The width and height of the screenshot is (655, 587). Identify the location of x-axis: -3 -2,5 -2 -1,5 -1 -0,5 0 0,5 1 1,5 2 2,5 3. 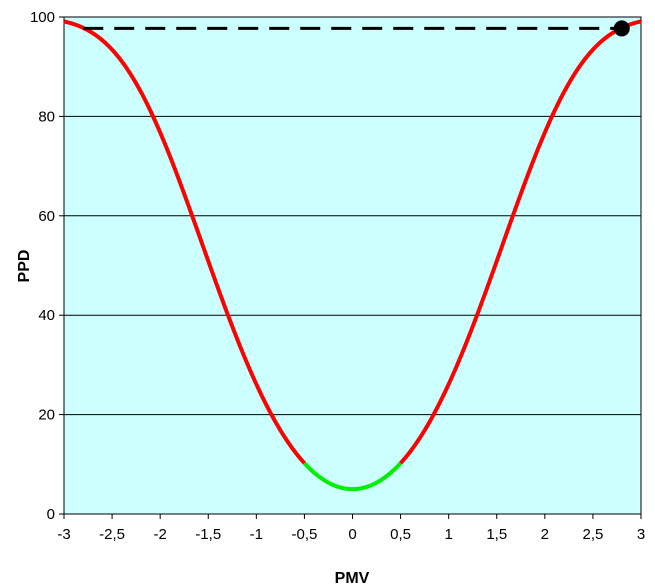
(351, 528).